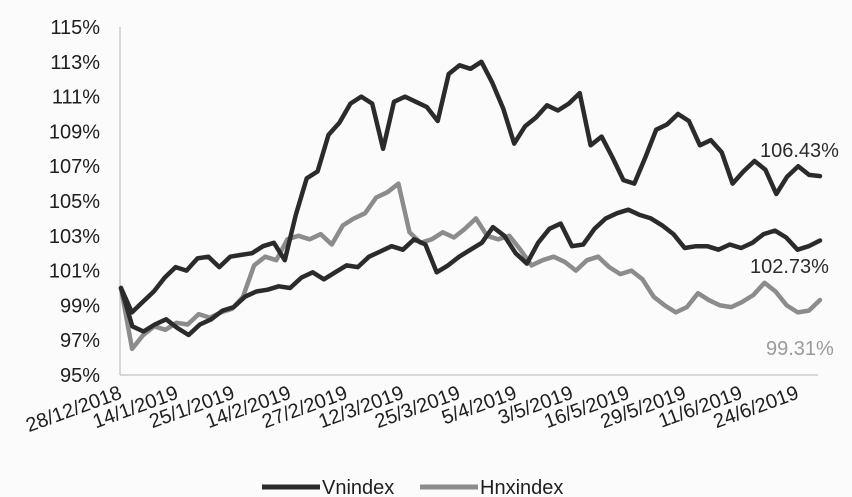 This screenshot has width=852, height=497. What do you see at coordinates (800, 349) in the screenshot?
I see `end-value-label: 99.31%` at bounding box center [800, 349].